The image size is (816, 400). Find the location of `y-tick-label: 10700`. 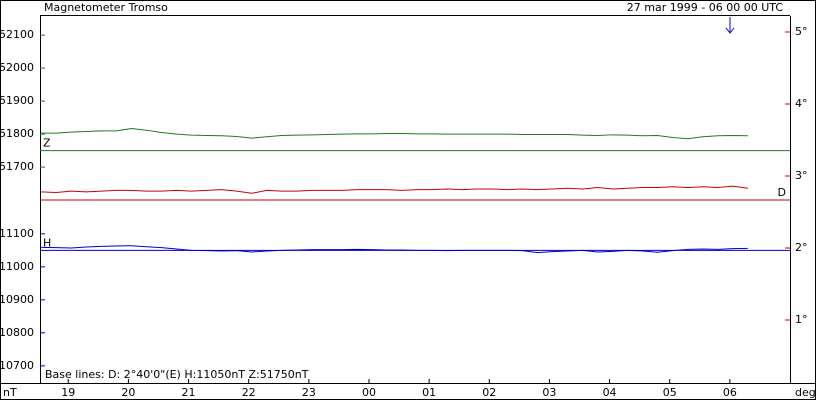

y-tick-label: 10700 is located at coordinates (17, 365).